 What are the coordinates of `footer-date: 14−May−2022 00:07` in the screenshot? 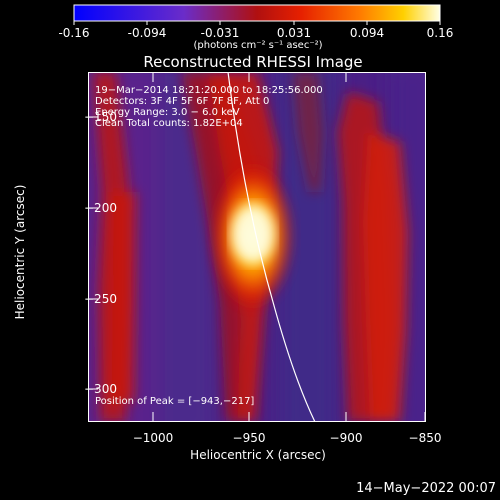 It's located at (426, 488).